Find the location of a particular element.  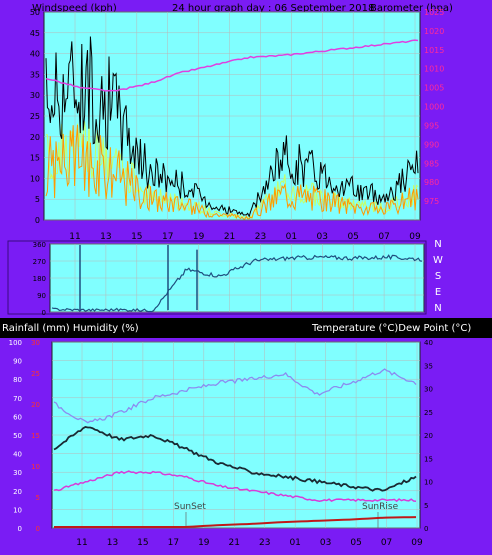

rain-humidity-label: Rainfall (mm) Humidity (%) is located at coordinates (70, 328).